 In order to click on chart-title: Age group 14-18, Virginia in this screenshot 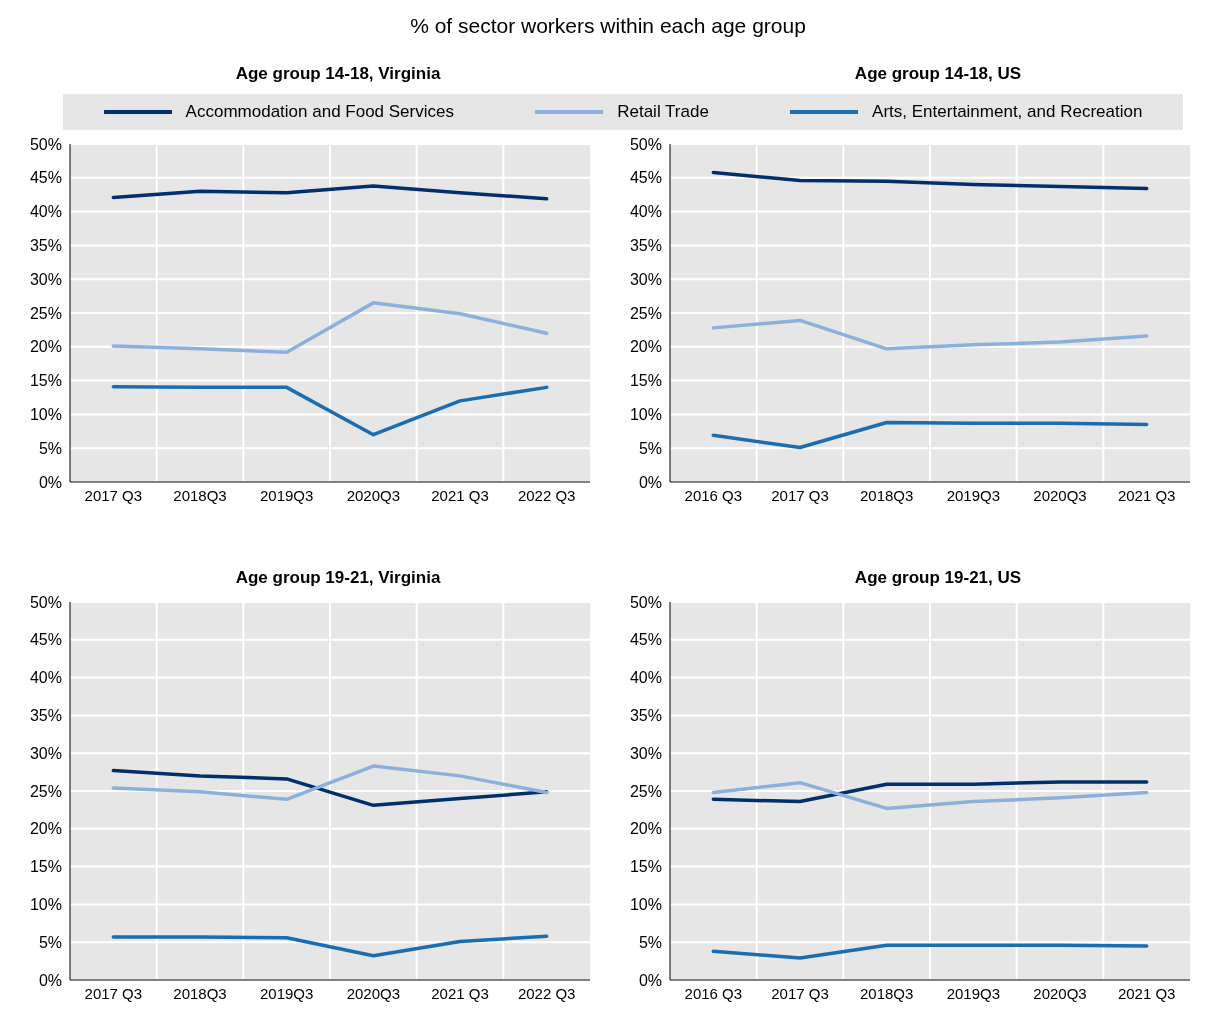, I will do `click(338, 74)`.